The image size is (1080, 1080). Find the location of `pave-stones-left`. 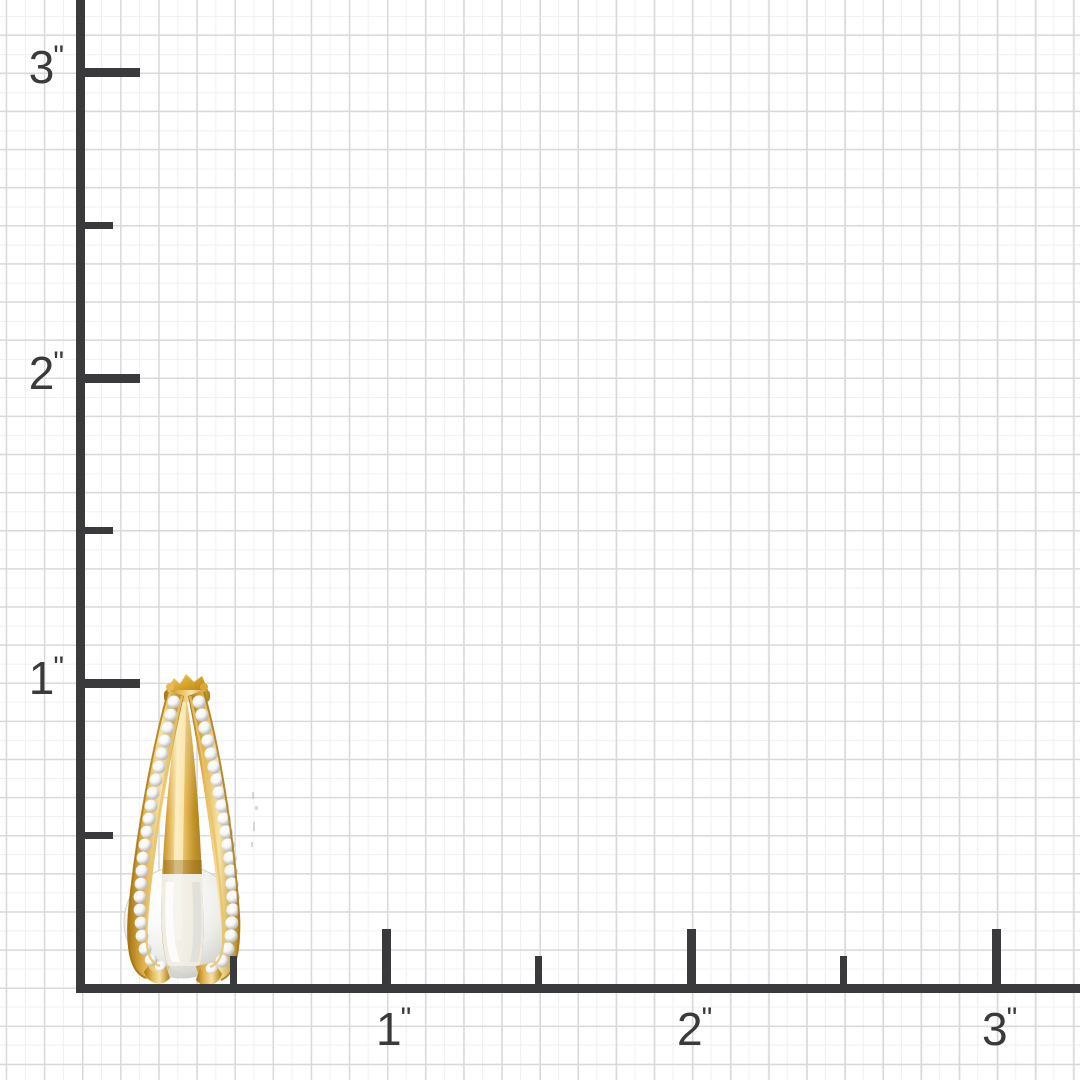

pave-stones-left is located at coordinates (157, 834).